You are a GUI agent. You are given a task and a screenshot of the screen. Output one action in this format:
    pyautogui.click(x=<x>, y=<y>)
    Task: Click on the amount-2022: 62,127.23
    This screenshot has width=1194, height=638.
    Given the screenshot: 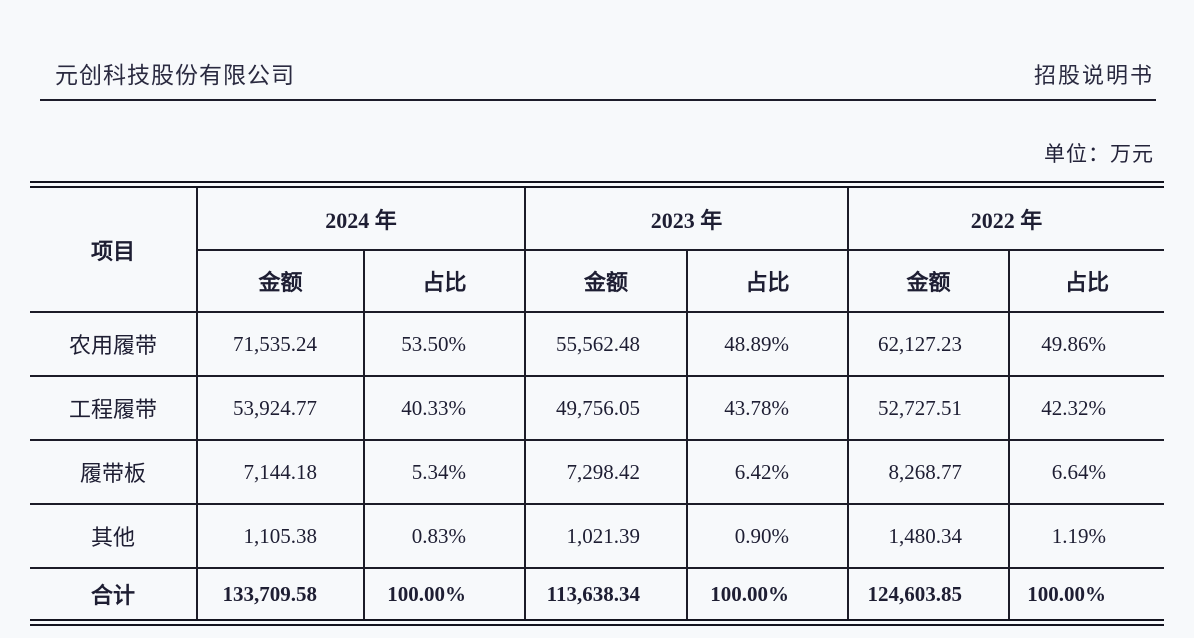 What is the action you would take?
    pyautogui.click(x=929, y=344)
    